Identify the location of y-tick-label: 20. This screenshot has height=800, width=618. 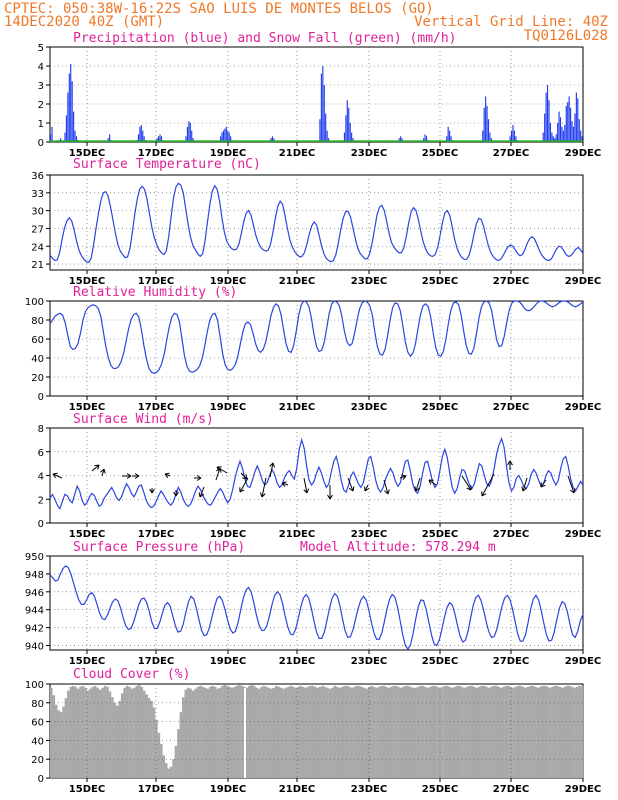
(37, 760).